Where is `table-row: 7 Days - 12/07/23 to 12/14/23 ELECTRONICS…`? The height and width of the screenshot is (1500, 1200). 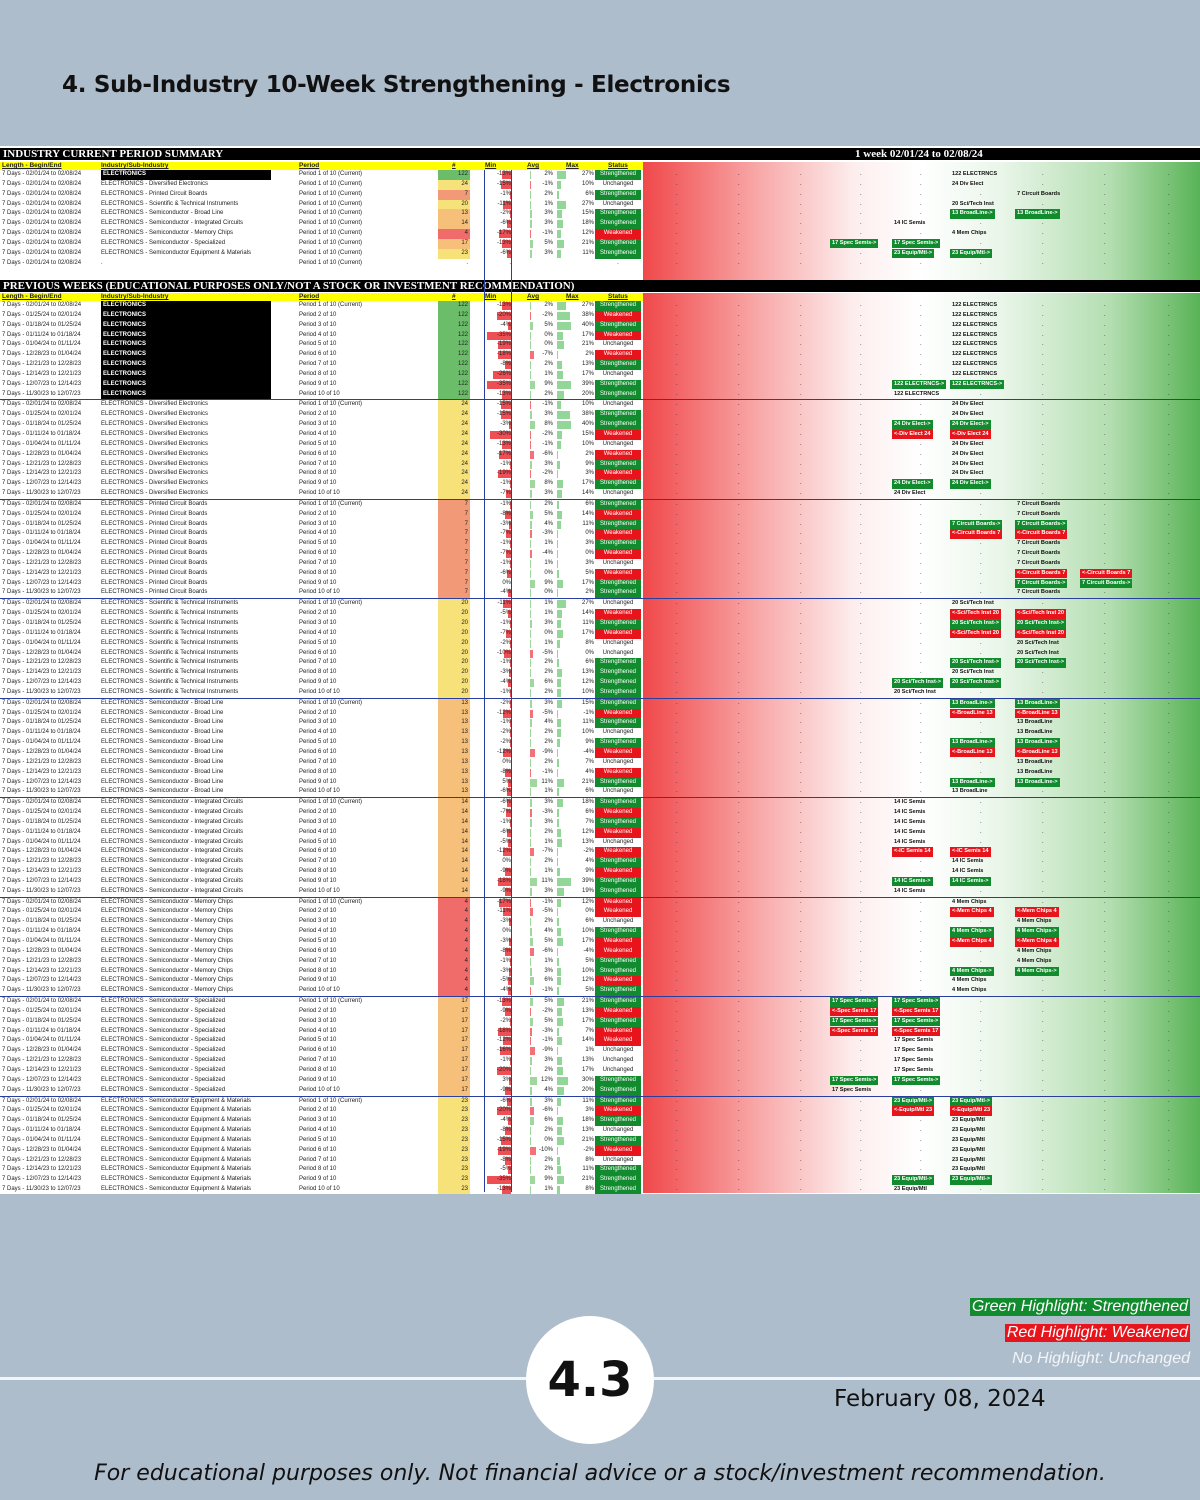
table-row: 7 Days - 12/07/23 to 12/14/23 ELECTRONICS… is located at coordinates (600, 1080).